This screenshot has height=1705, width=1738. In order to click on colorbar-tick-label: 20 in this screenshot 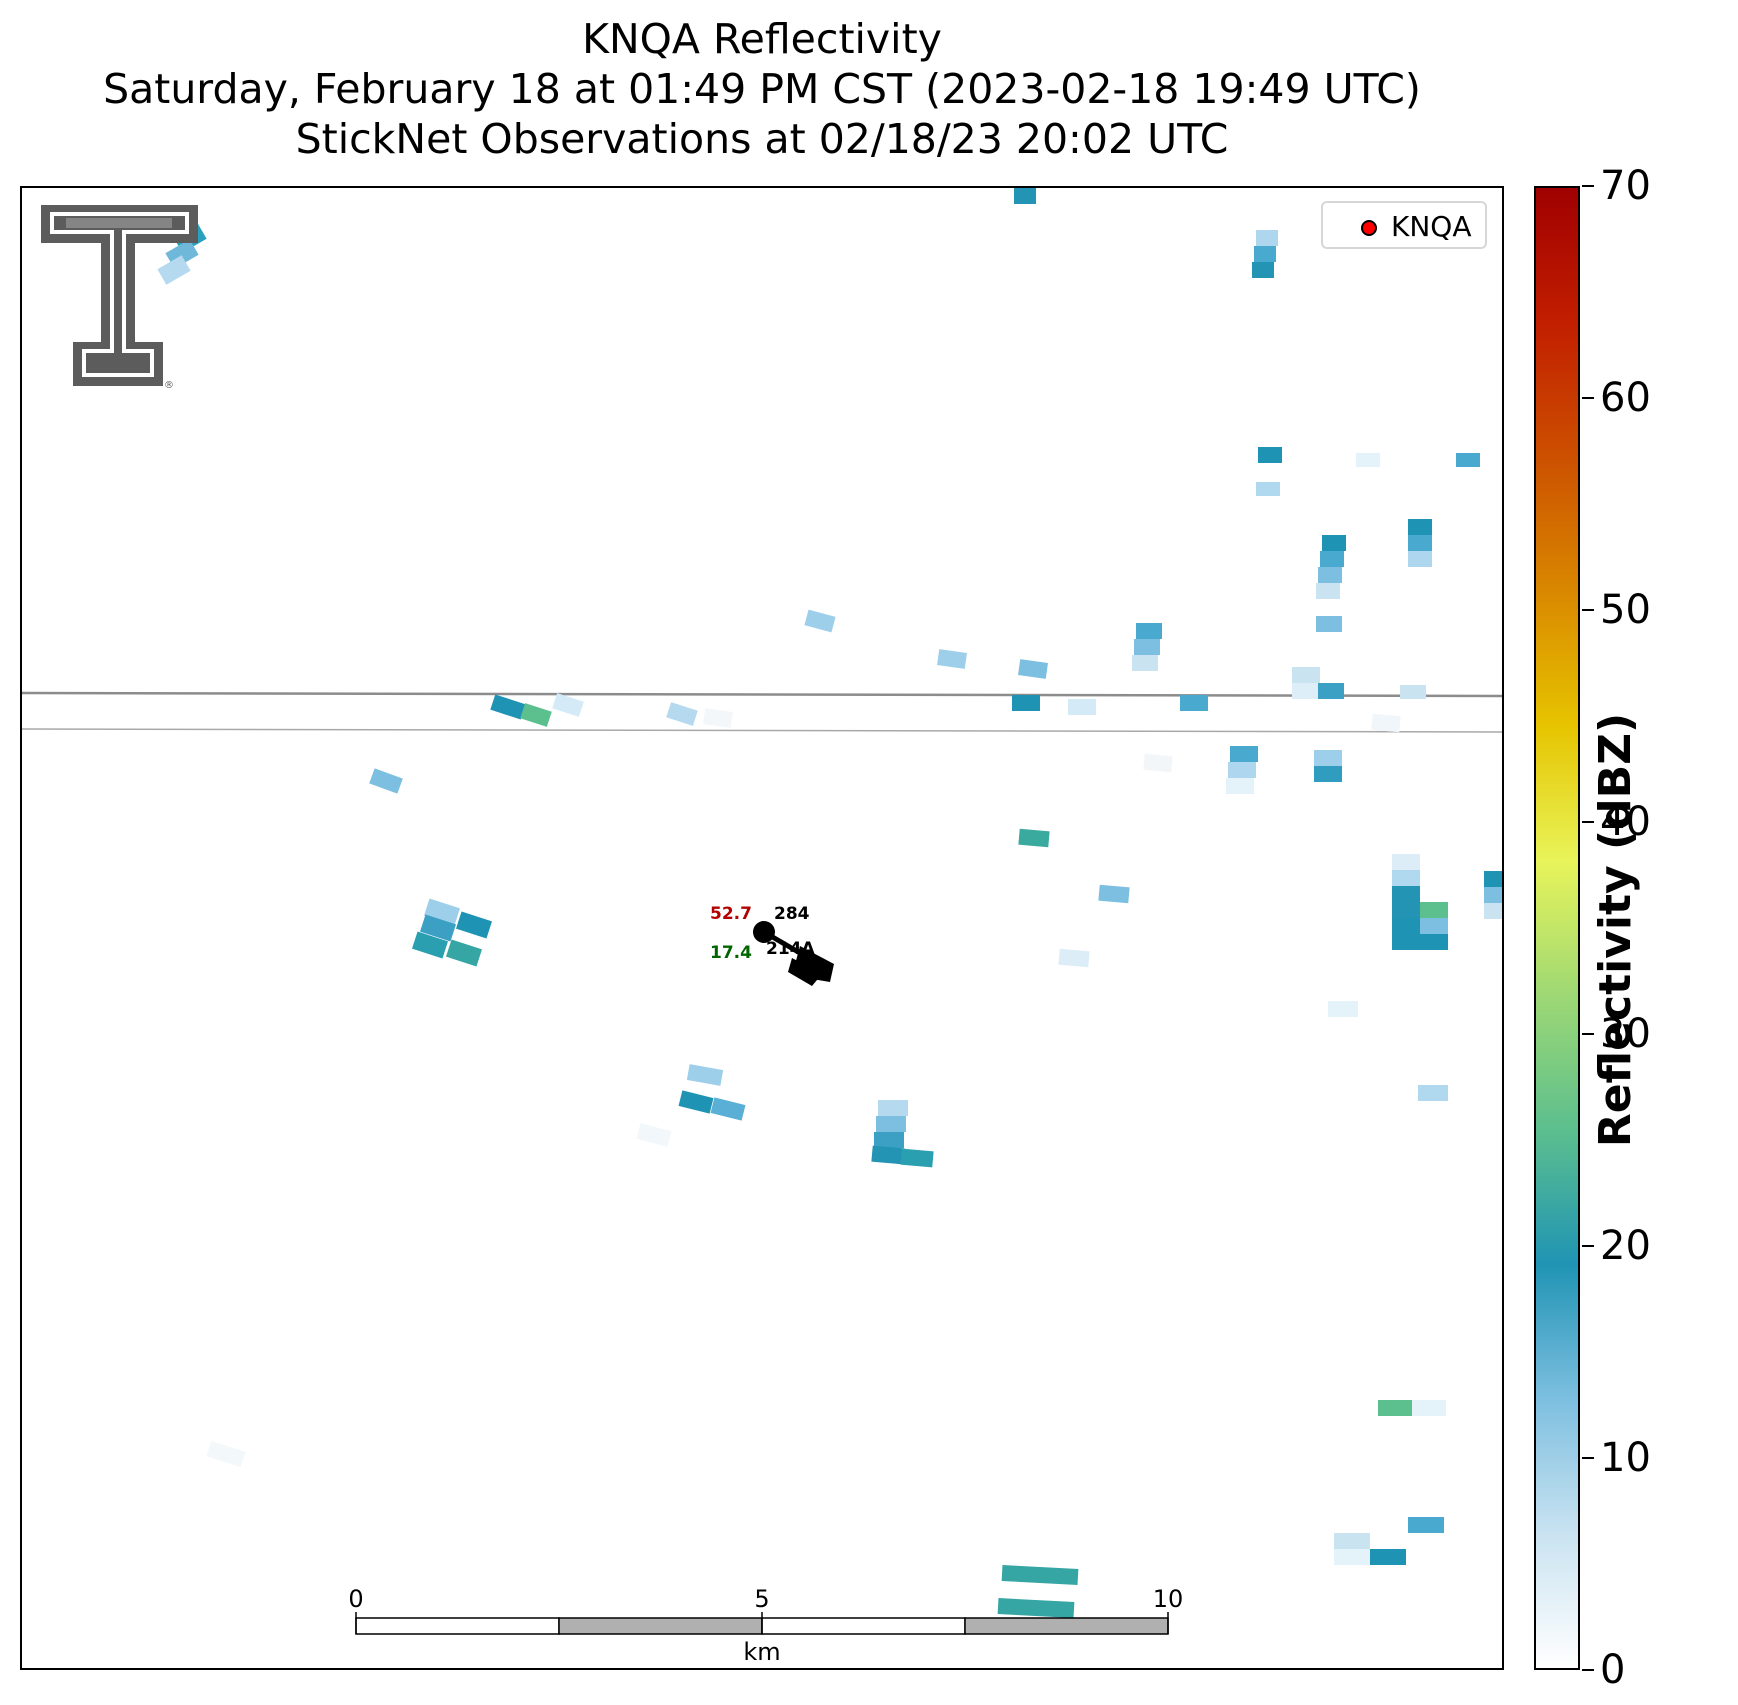, I will do `click(1625, 1246)`.